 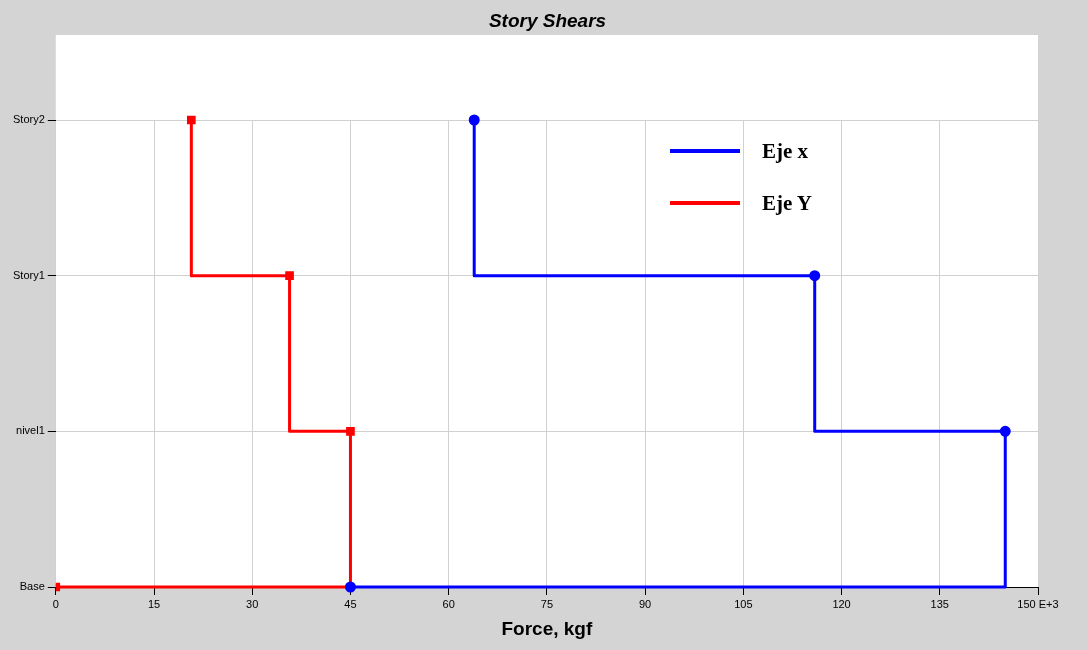 What do you see at coordinates (1038, 603) in the screenshot?
I see `x-tick-label: 150 E+3` at bounding box center [1038, 603].